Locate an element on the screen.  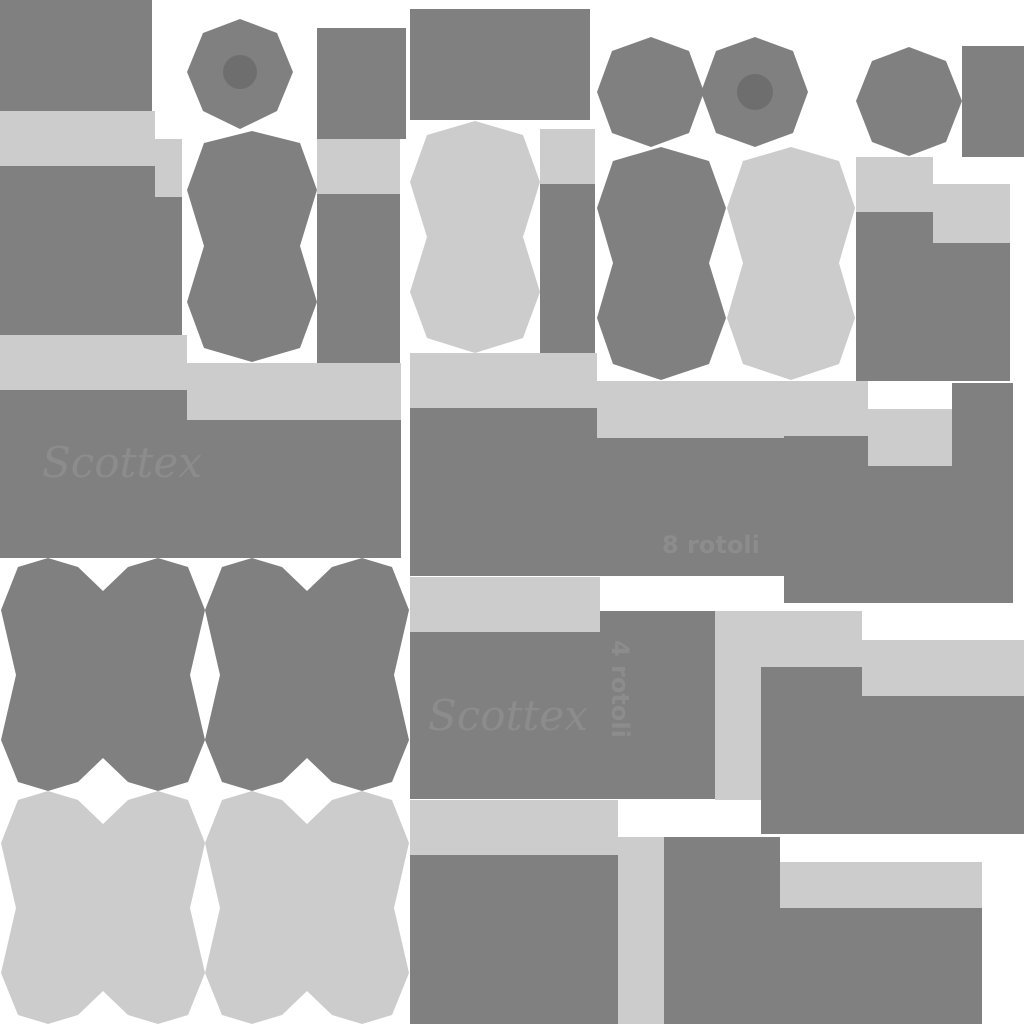
brand-label-top: Scottex is located at coordinates (122, 462).